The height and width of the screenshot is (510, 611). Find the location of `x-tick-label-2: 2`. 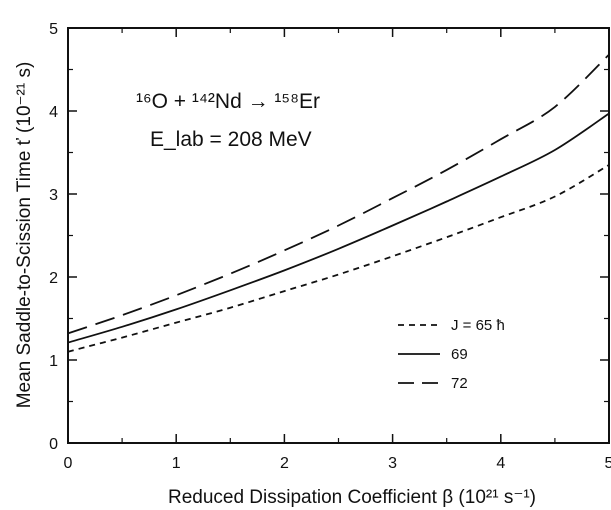

x-tick-label-2: 2 is located at coordinates (284, 463).